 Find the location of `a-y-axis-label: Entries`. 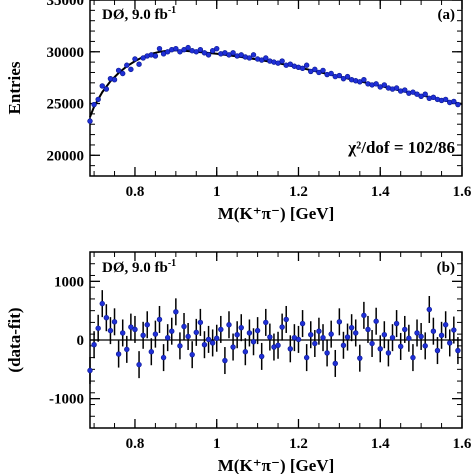

a-y-axis-label: Entries is located at coordinates (14, 87).